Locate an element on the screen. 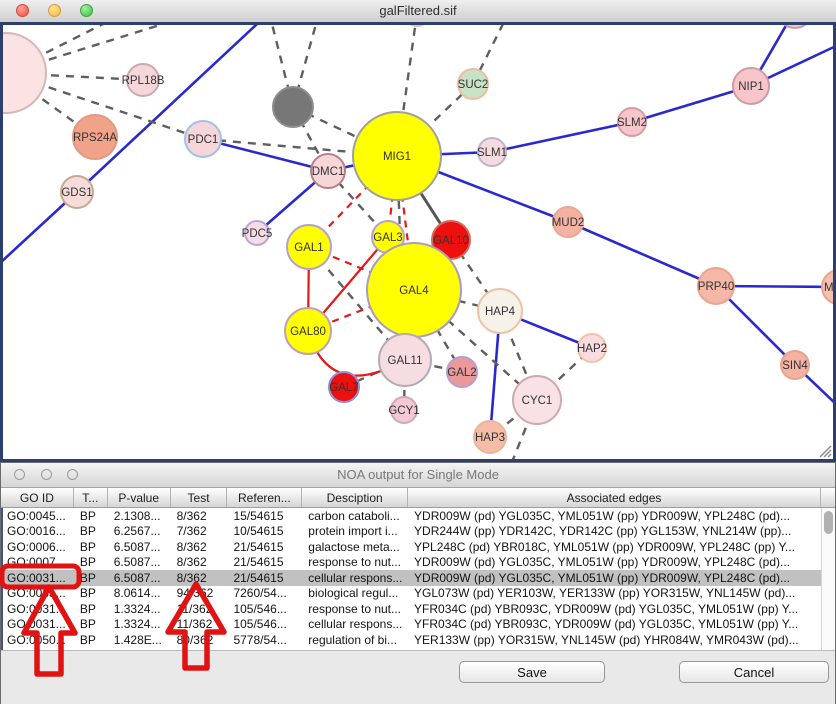 Image resolution: width=836 pixels, height=704 pixels. vertical-scrollbar is located at coordinates (828, 579).